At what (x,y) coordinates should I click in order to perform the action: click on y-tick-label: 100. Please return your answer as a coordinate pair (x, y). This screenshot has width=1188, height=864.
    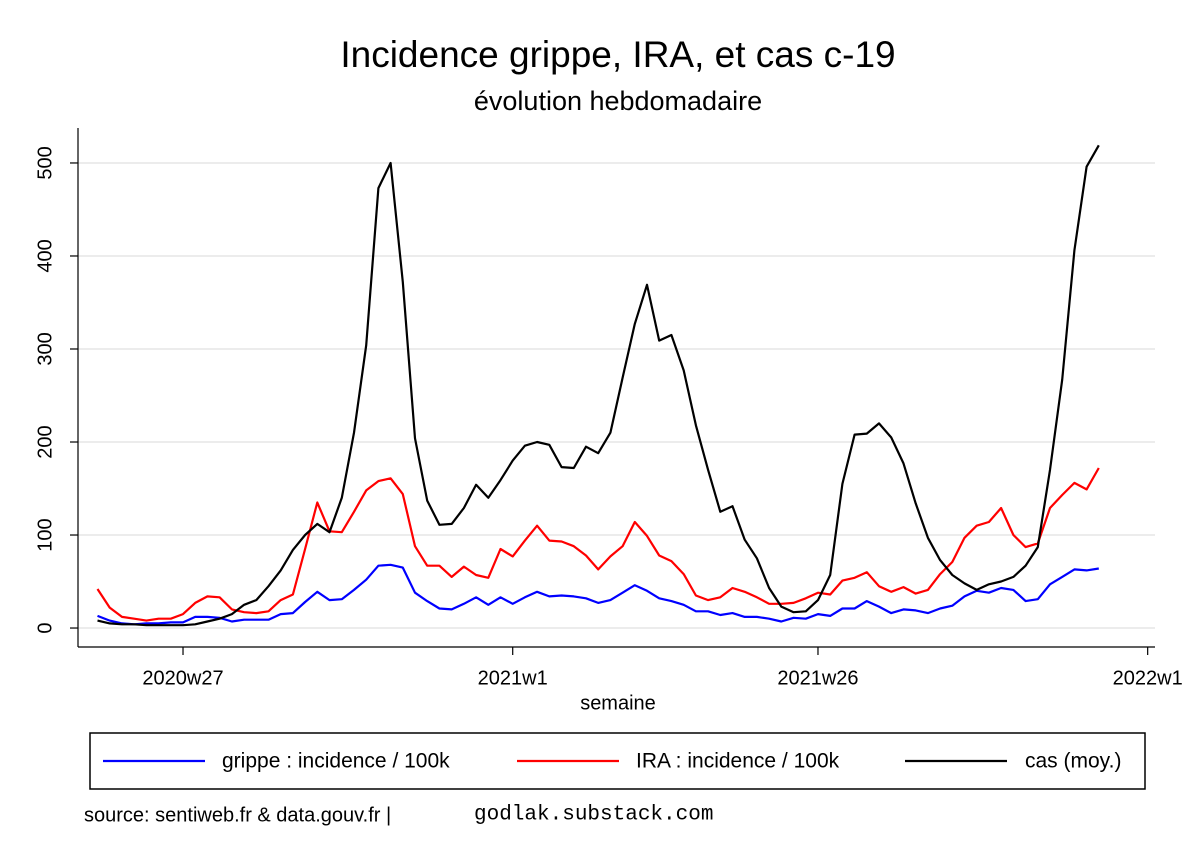
    Looking at the image, I should click on (45, 534).